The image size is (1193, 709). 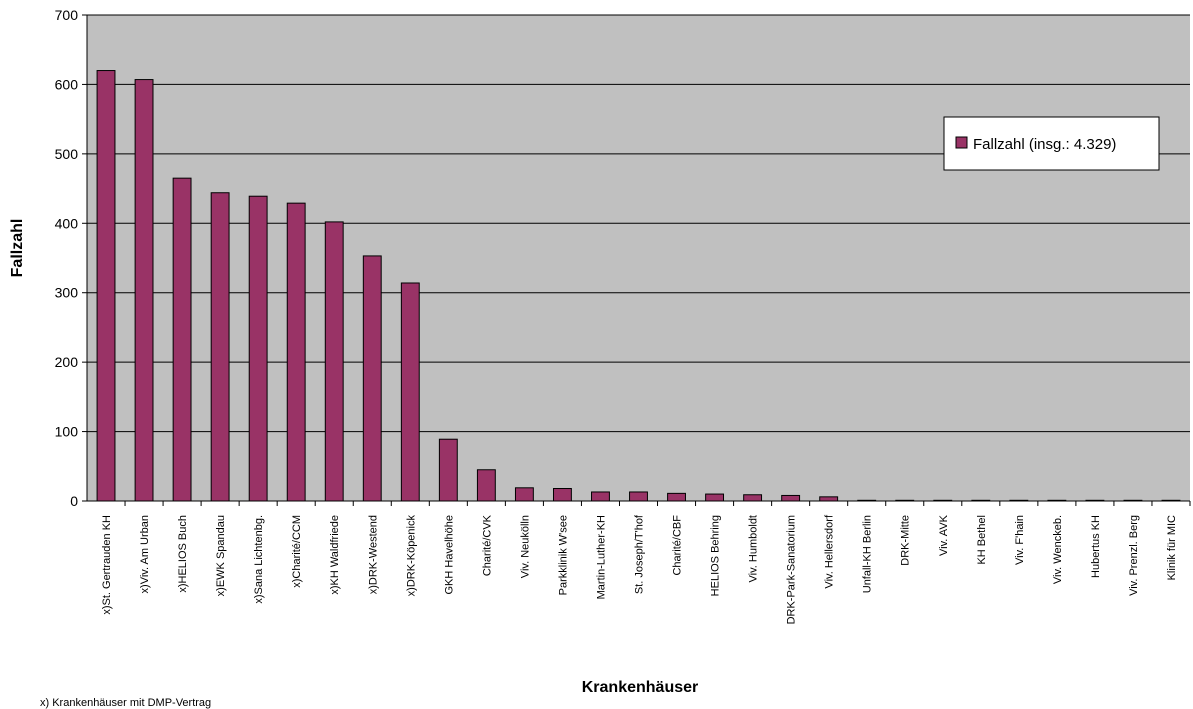 I want to click on y-tick-label: 100, so click(x=67, y=432).